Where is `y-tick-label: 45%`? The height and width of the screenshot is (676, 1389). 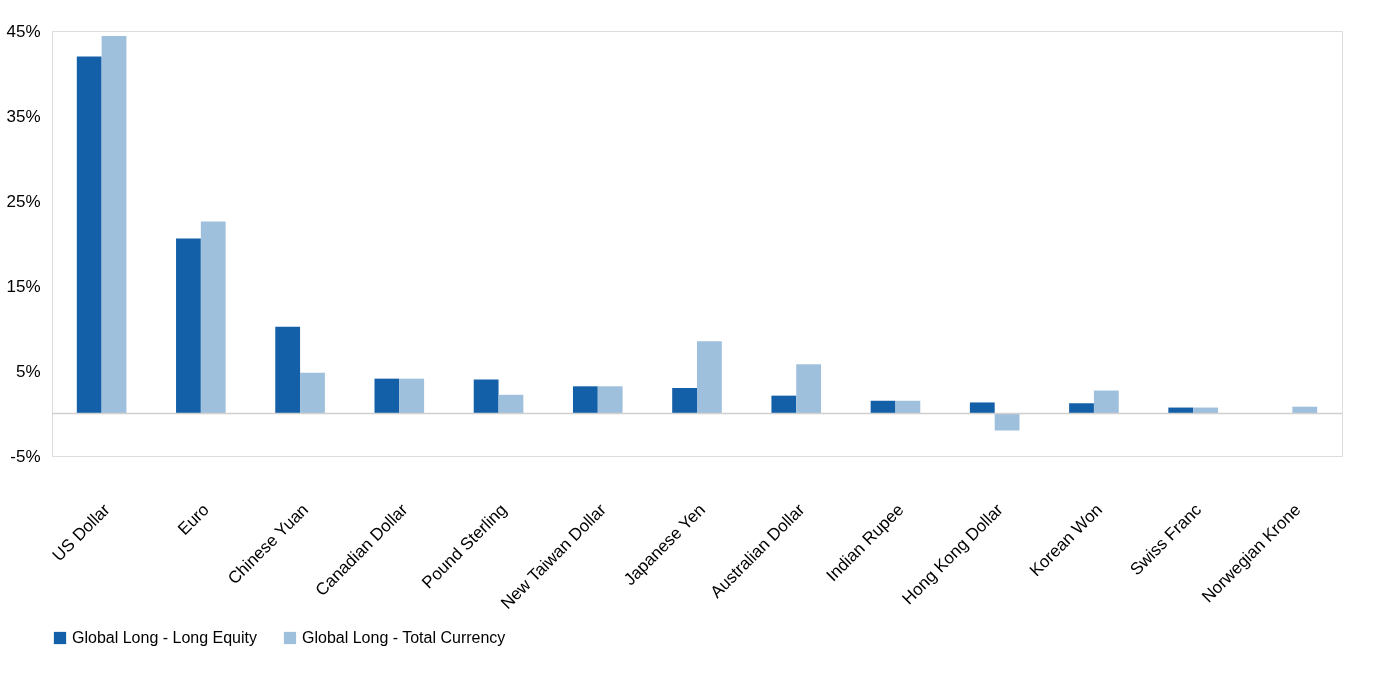
y-tick-label: 45% is located at coordinates (23, 31).